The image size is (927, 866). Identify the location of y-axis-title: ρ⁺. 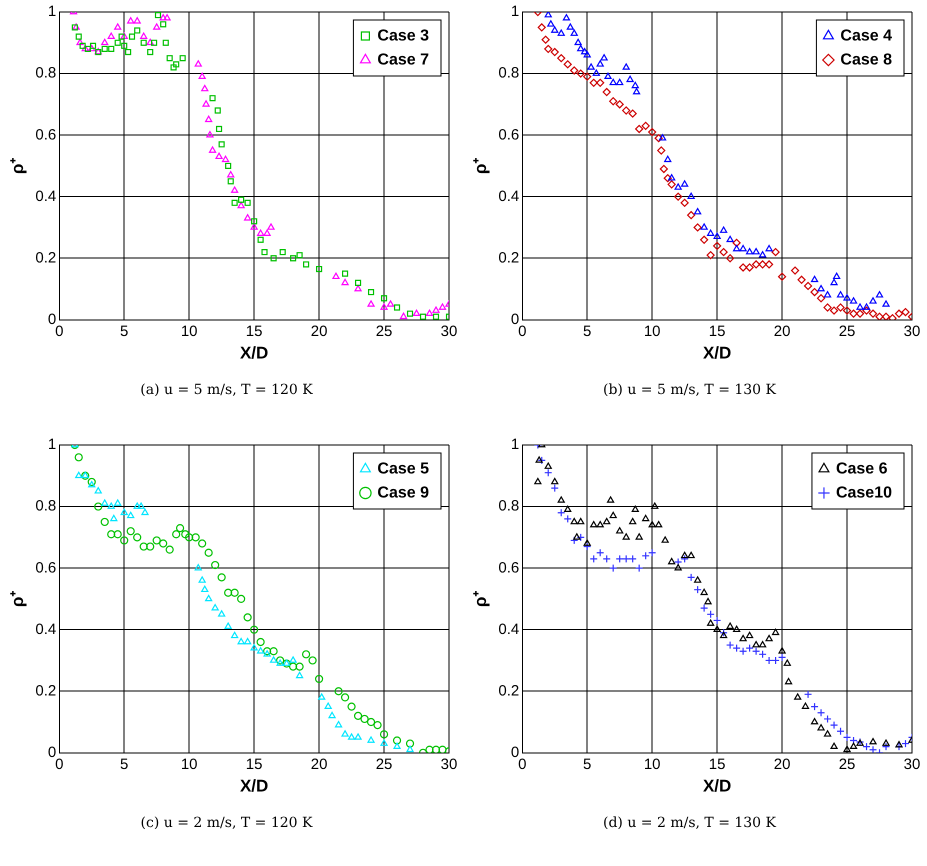
(480, 166).